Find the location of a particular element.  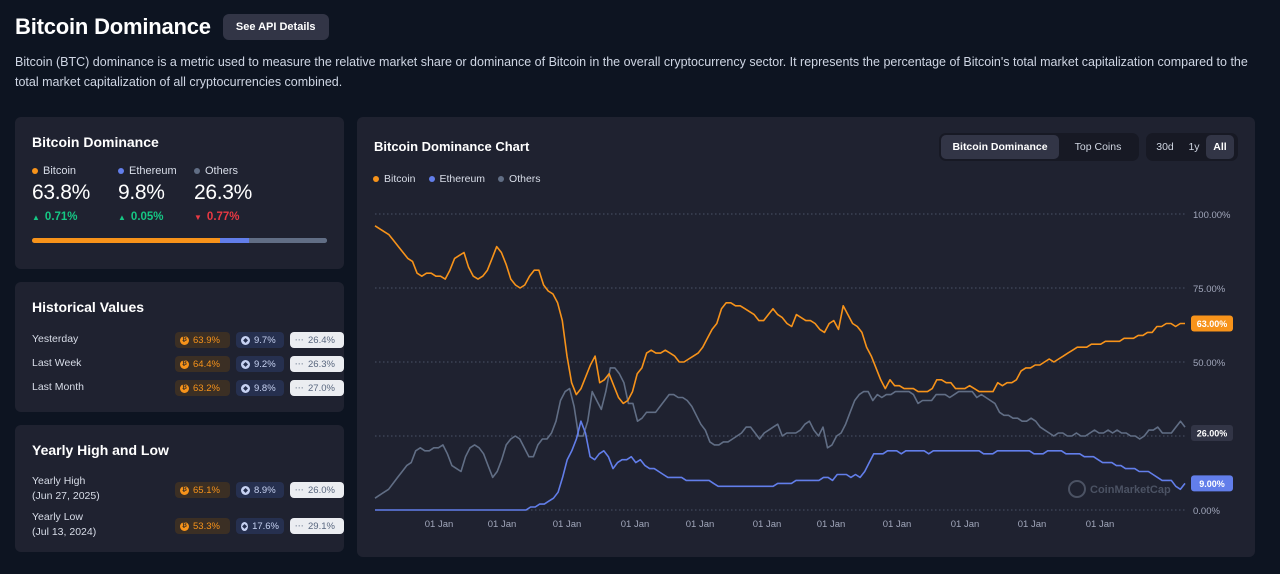

row-label: Yearly Low is located at coordinates (57, 517).